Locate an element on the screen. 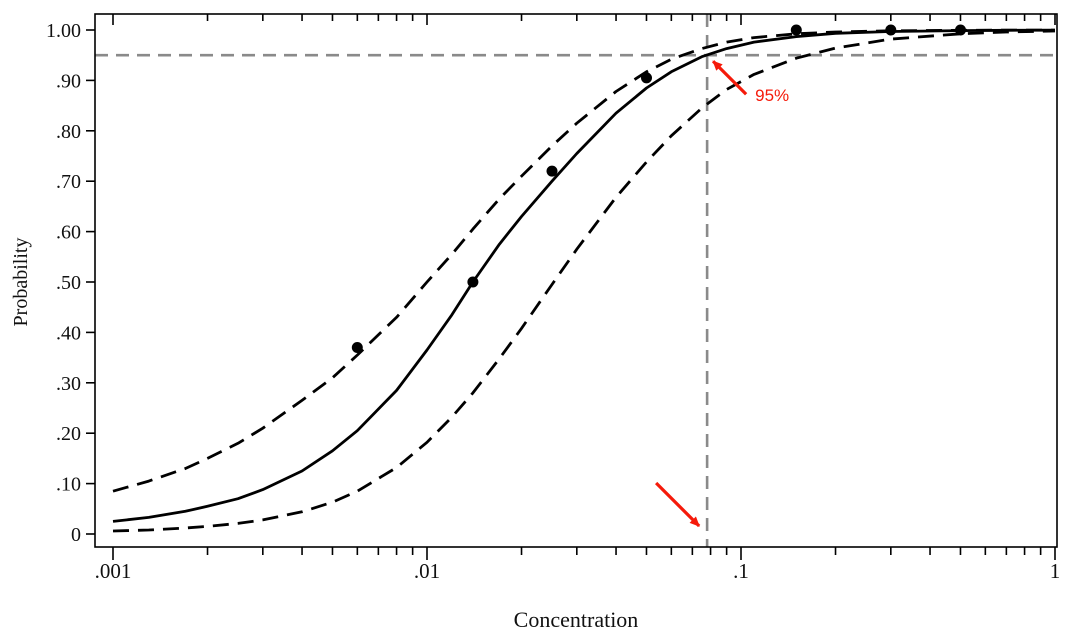  x-tick-label: .01 is located at coordinates (427, 571).